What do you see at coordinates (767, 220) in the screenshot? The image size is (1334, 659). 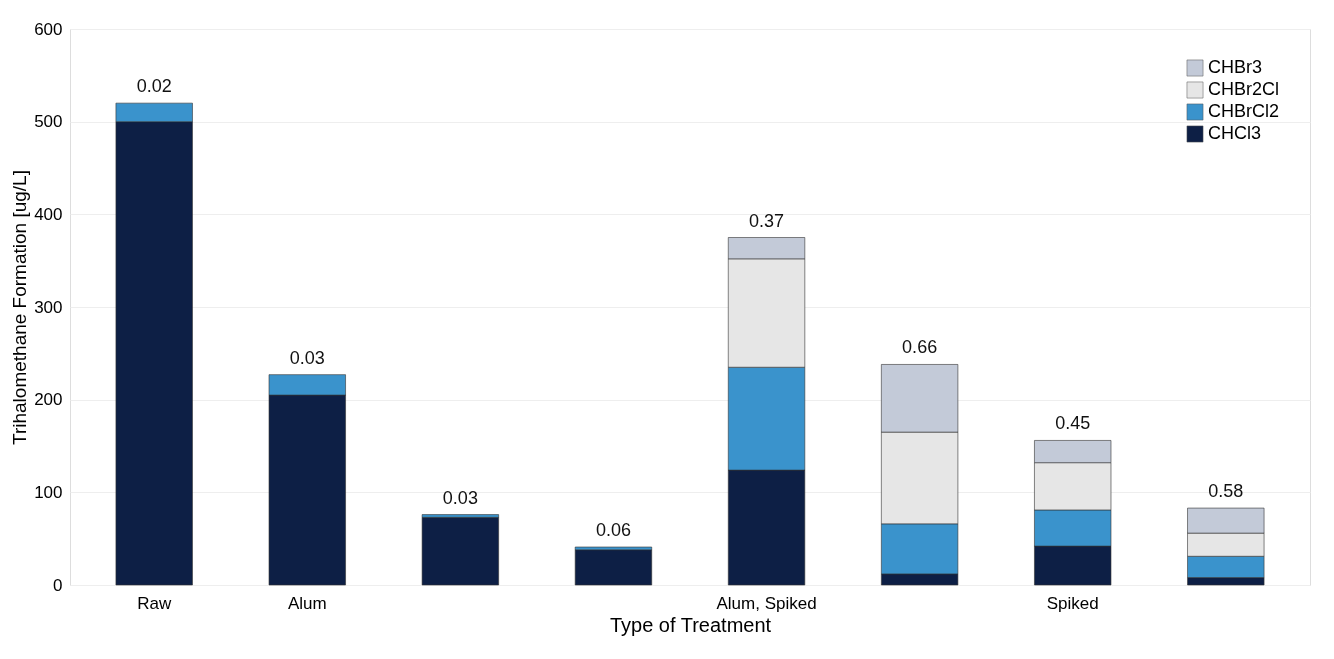 I see `annotation: 0.37` at bounding box center [767, 220].